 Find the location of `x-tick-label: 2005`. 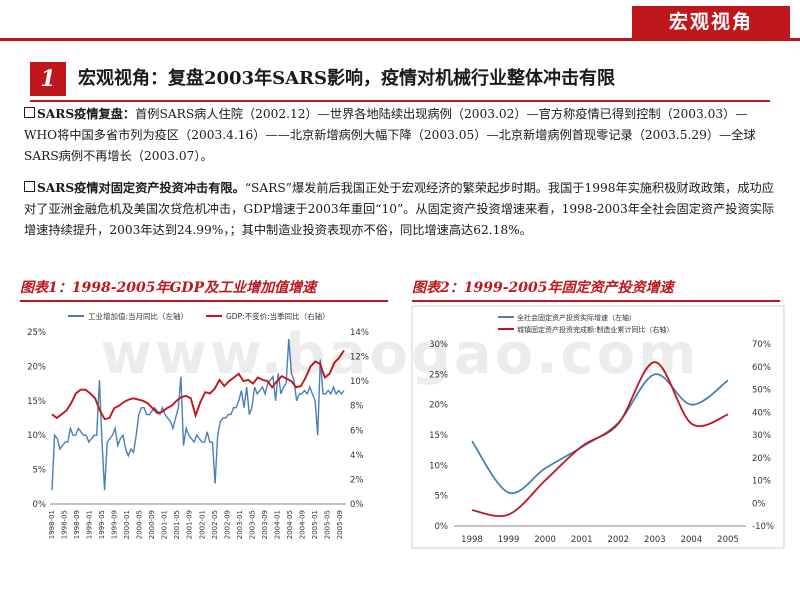

x-tick-label: 2005 is located at coordinates (728, 540).